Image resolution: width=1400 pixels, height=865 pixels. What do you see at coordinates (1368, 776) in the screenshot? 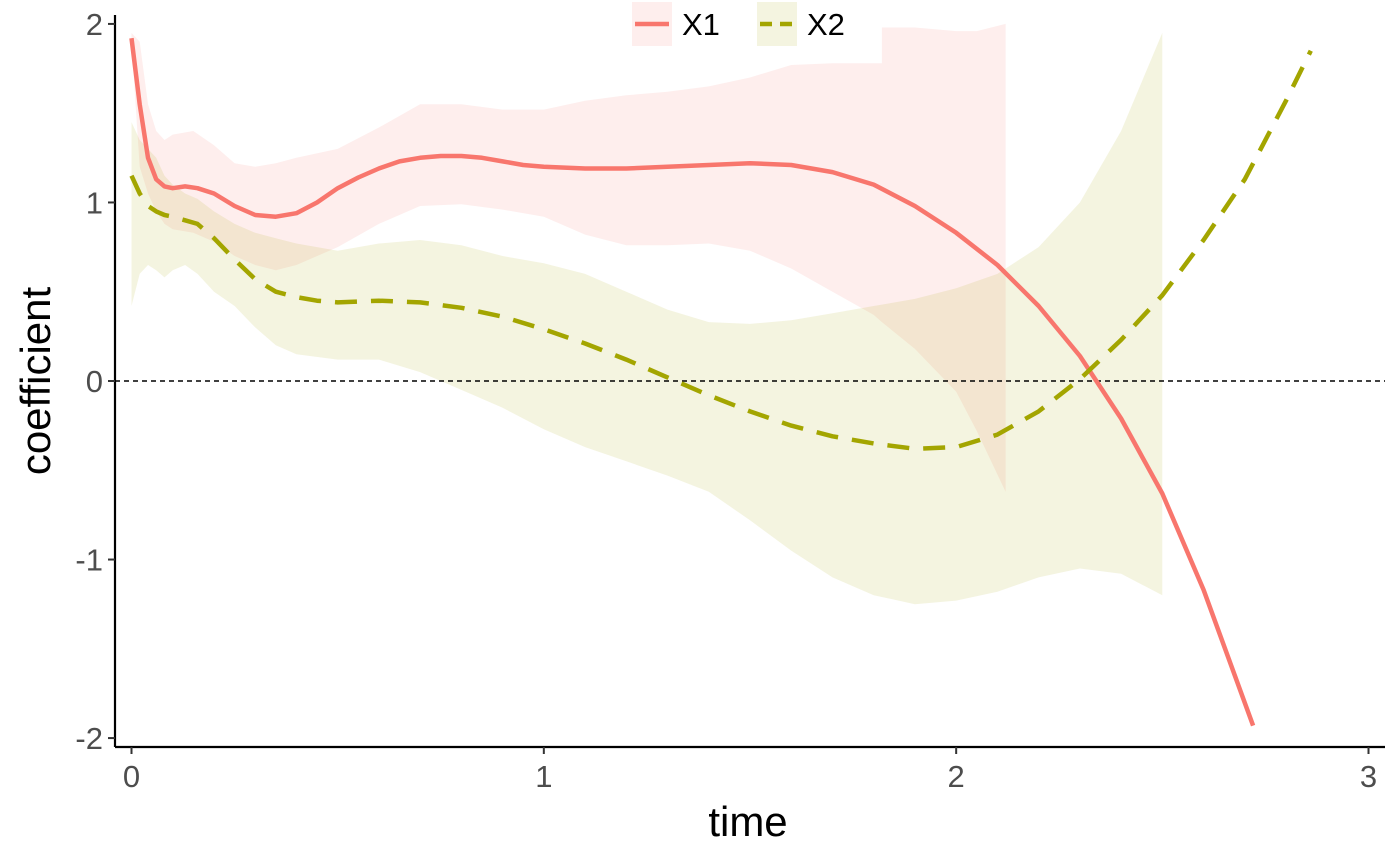
I see `x-tick-label: 3` at bounding box center [1368, 776].